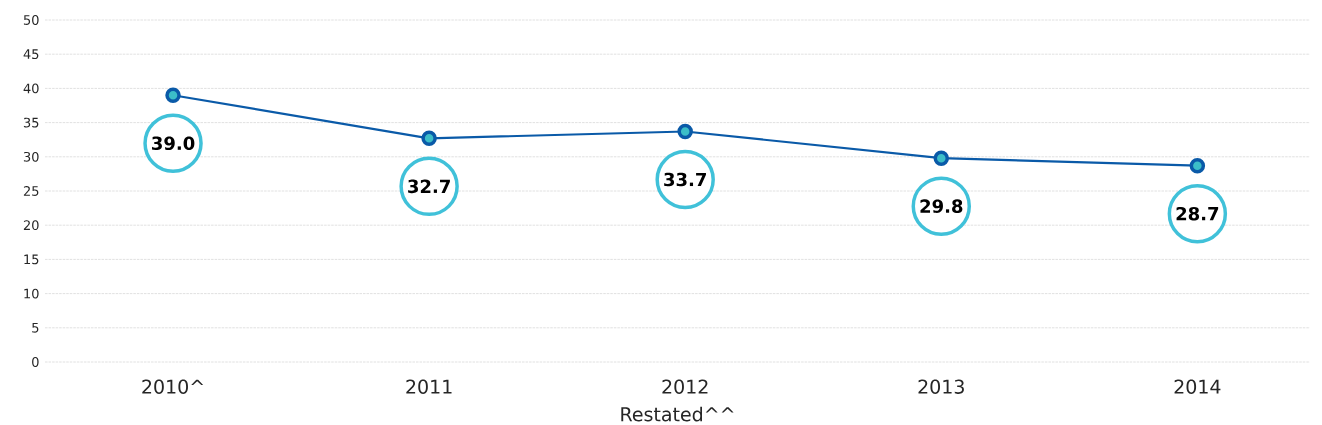 The width and height of the screenshot is (1322, 425). I want to click on x-tick-label: 2011, so click(429, 386).